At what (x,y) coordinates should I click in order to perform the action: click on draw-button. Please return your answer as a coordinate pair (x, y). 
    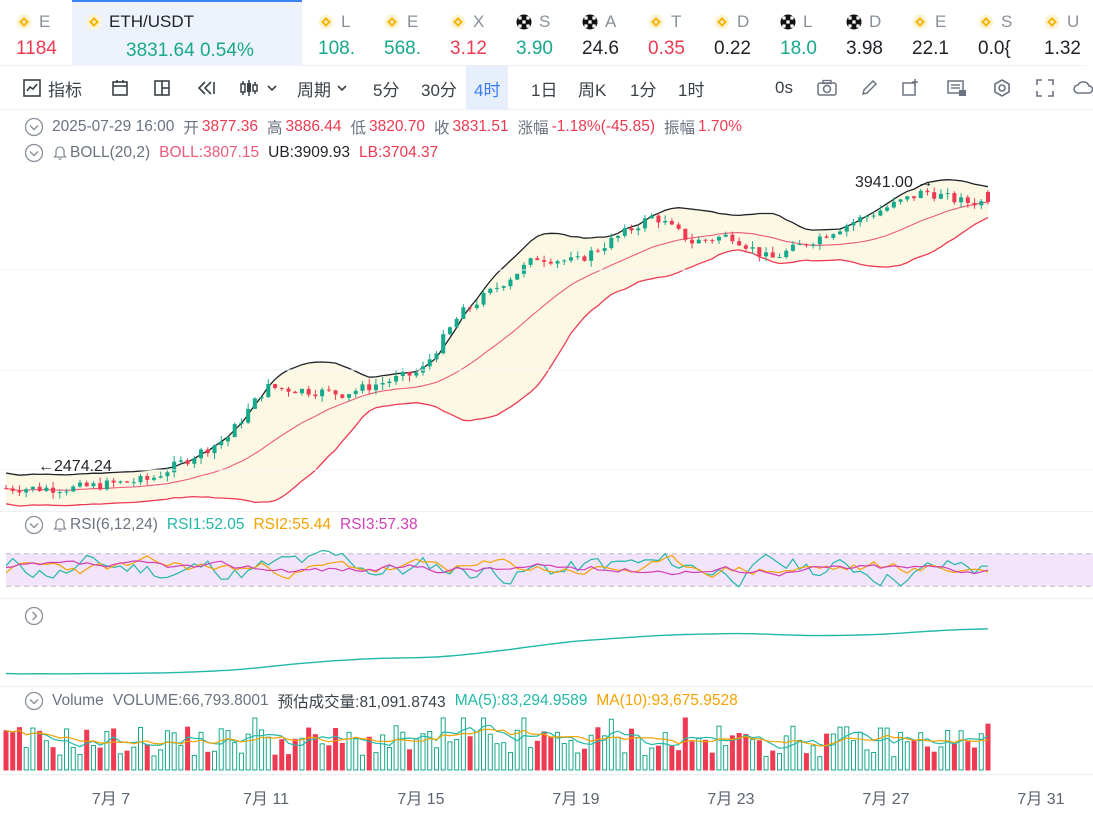
    Looking at the image, I should click on (869, 88).